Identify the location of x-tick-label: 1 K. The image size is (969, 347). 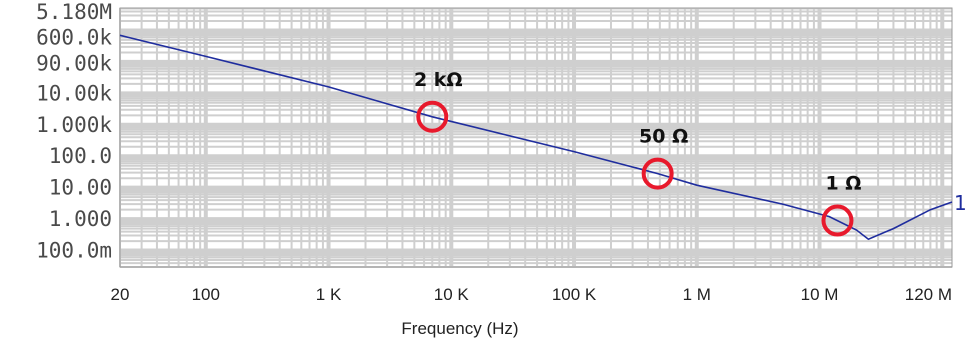
(329, 294).